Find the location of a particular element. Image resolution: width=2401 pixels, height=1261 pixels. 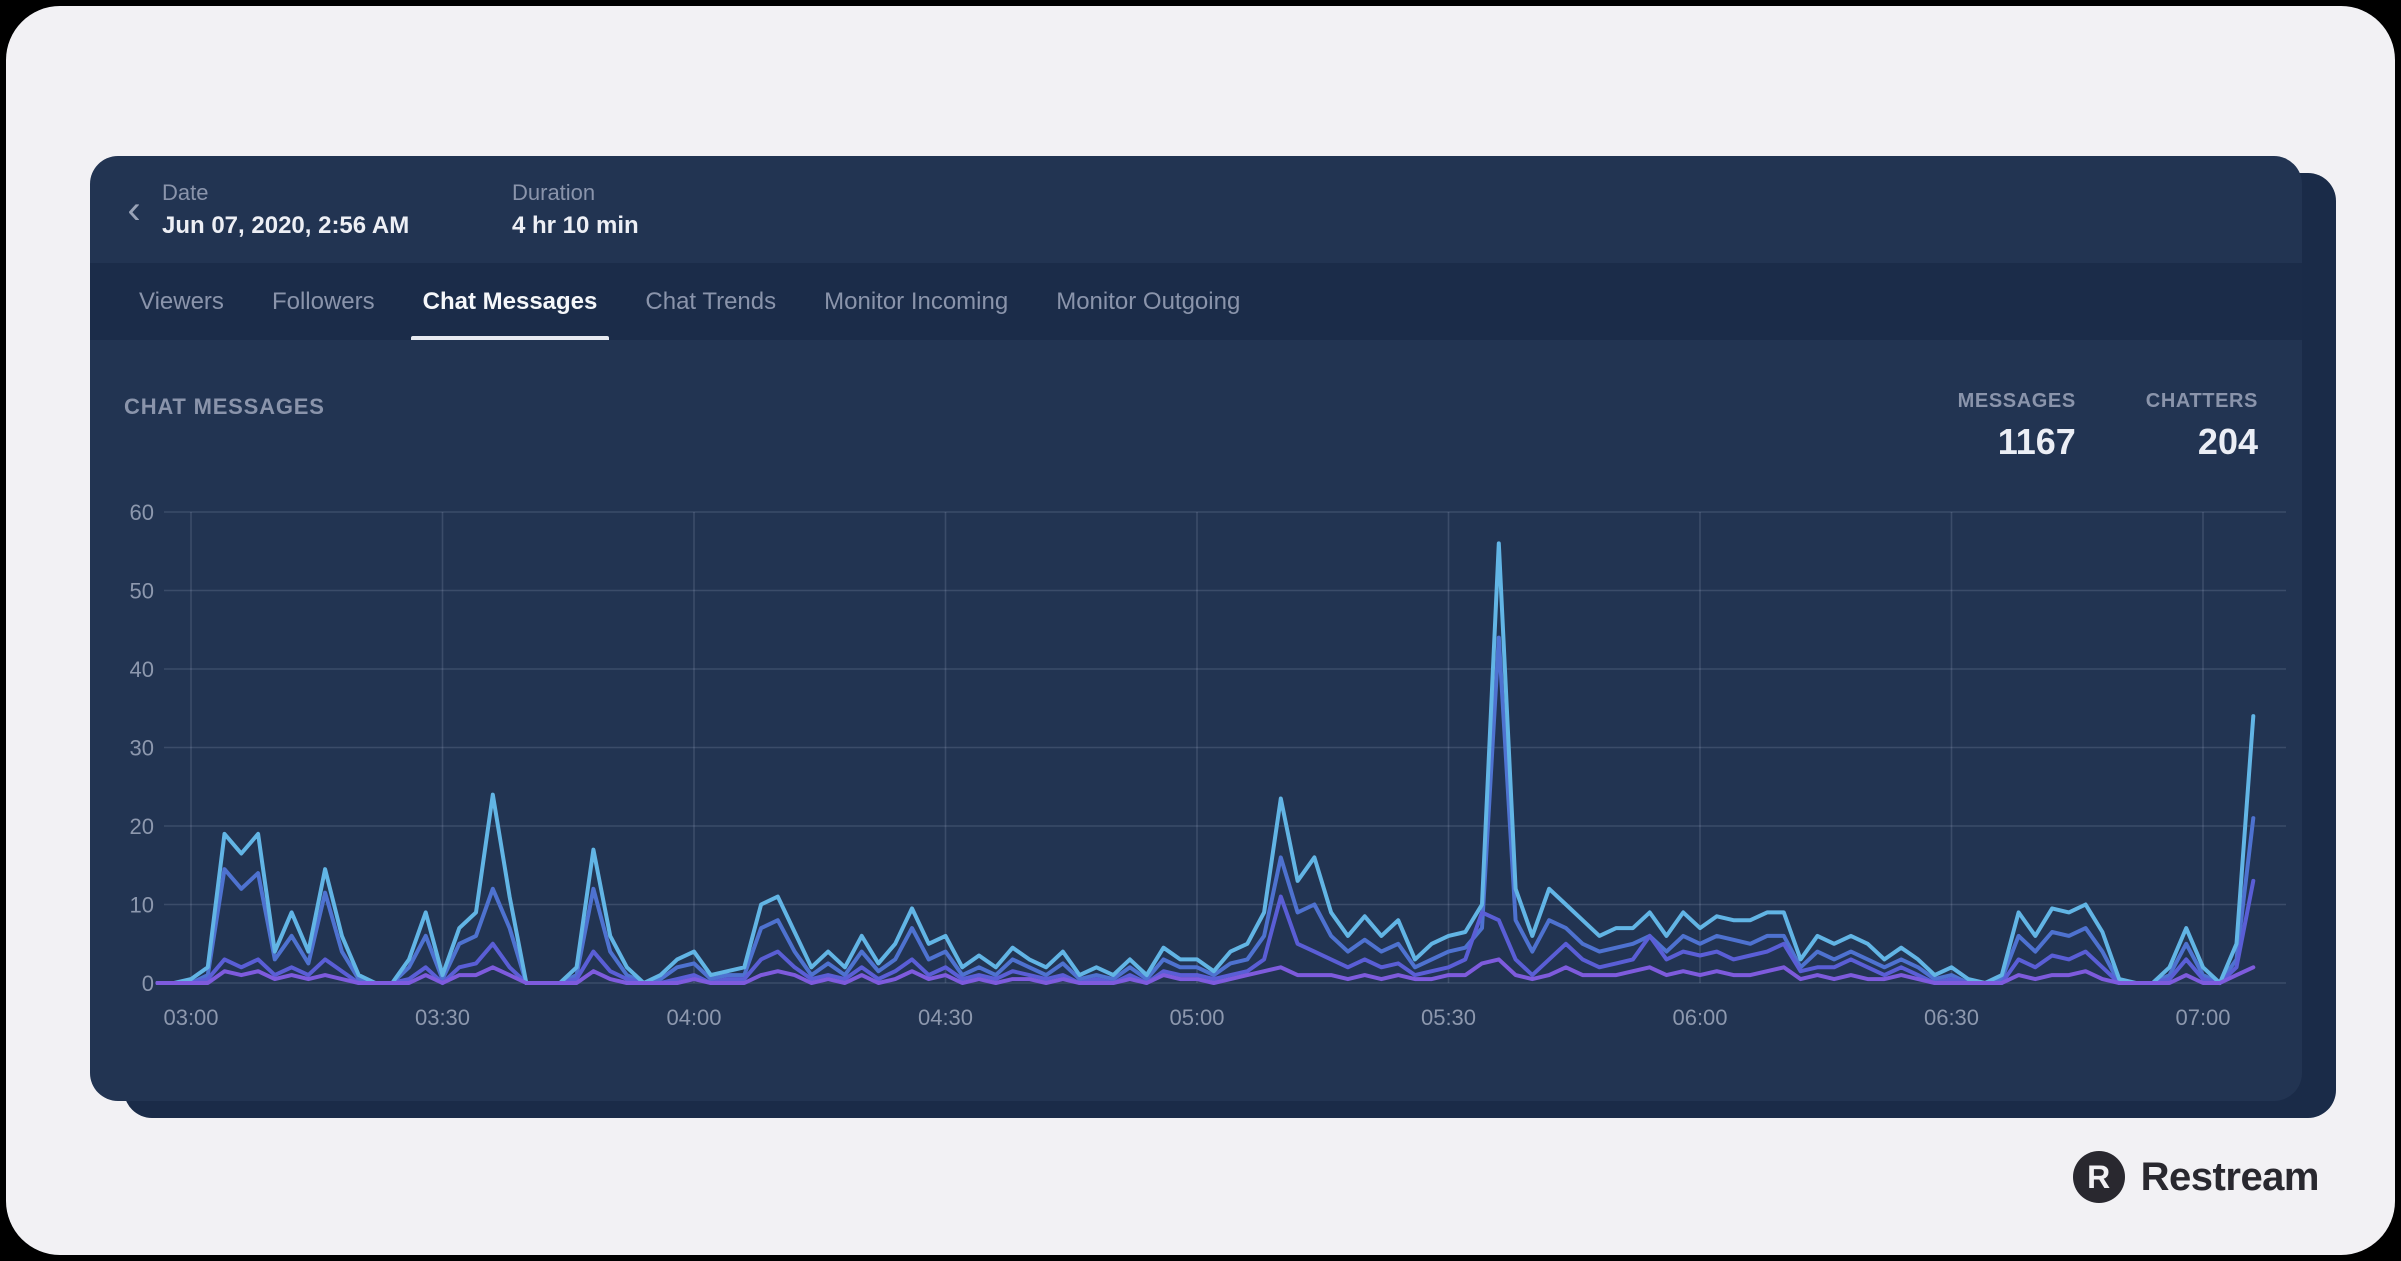

stat-messages-label: MESSAGES is located at coordinates (2016, 401).